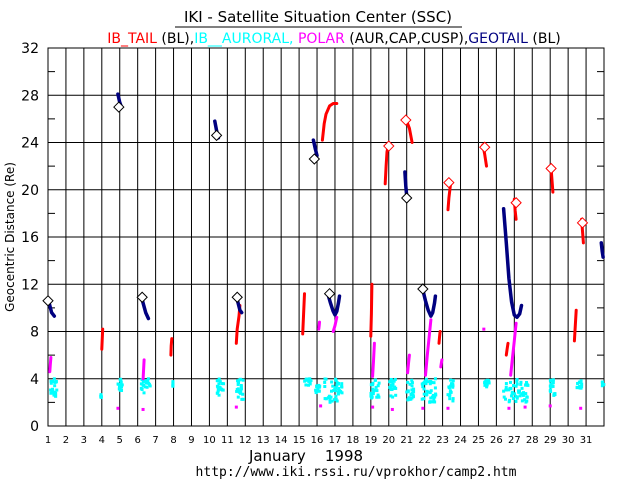 This screenshot has height=500, width=636. I want to click on x-tick-label: 17, so click(335, 440).